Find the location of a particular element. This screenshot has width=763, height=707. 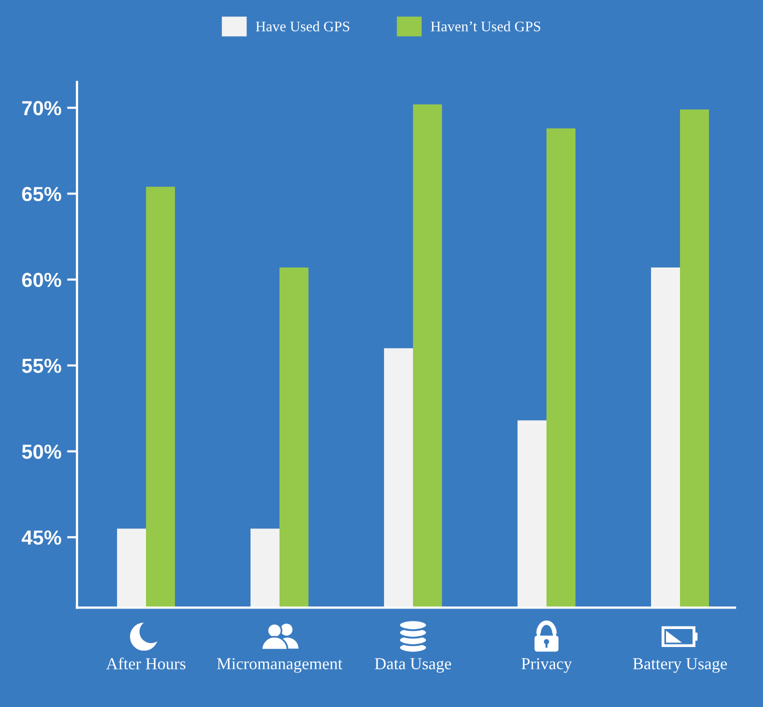

y-tick-label: 50% is located at coordinates (42, 451).